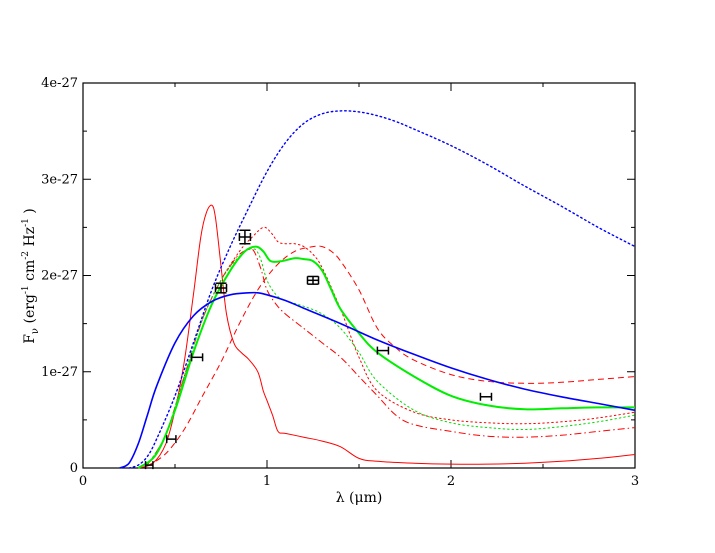 The width and height of the screenshot is (715, 553). What do you see at coordinates (59, 83) in the screenshot?
I see `y-tick-label: 4e-27` at bounding box center [59, 83].